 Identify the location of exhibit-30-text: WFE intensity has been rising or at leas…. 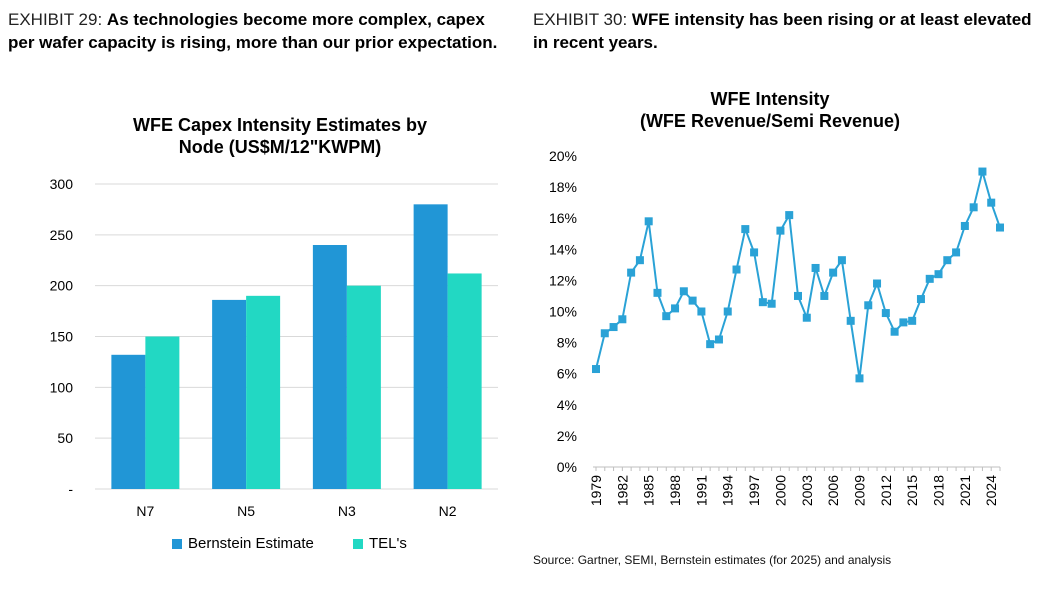
(782, 31).